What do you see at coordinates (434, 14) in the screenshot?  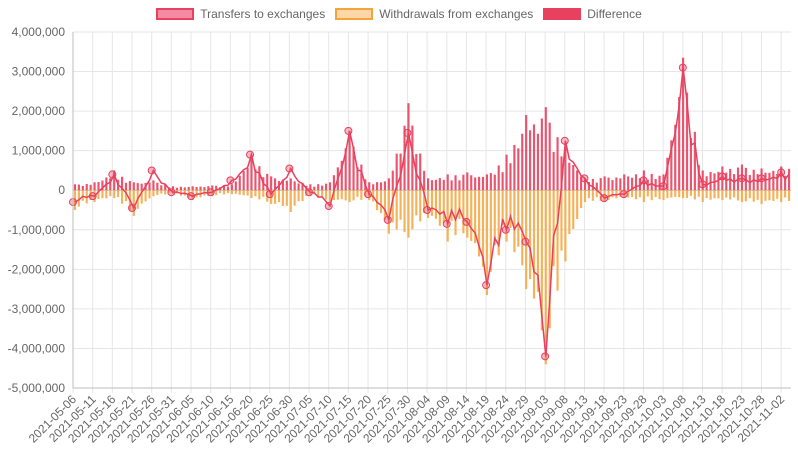 I see `legend-item-withdrawals: Withdrawals from exchanges` at bounding box center [434, 14].